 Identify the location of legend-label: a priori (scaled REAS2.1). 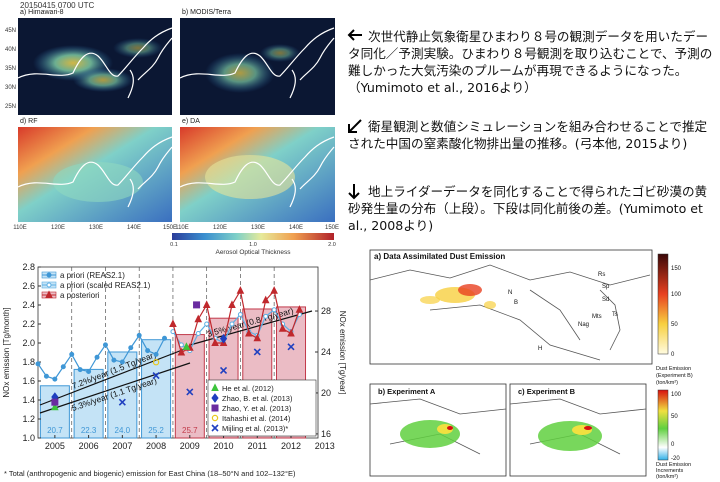
(105, 285).